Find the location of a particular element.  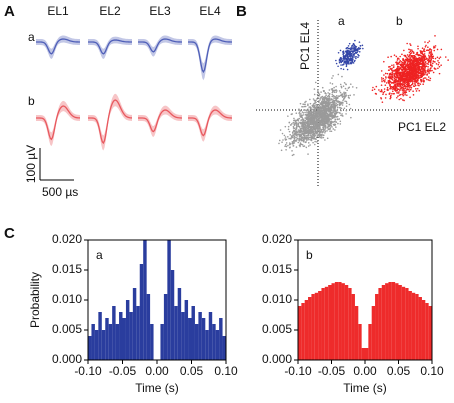

y-tick-label: 0.015 is located at coordinates (277, 269).